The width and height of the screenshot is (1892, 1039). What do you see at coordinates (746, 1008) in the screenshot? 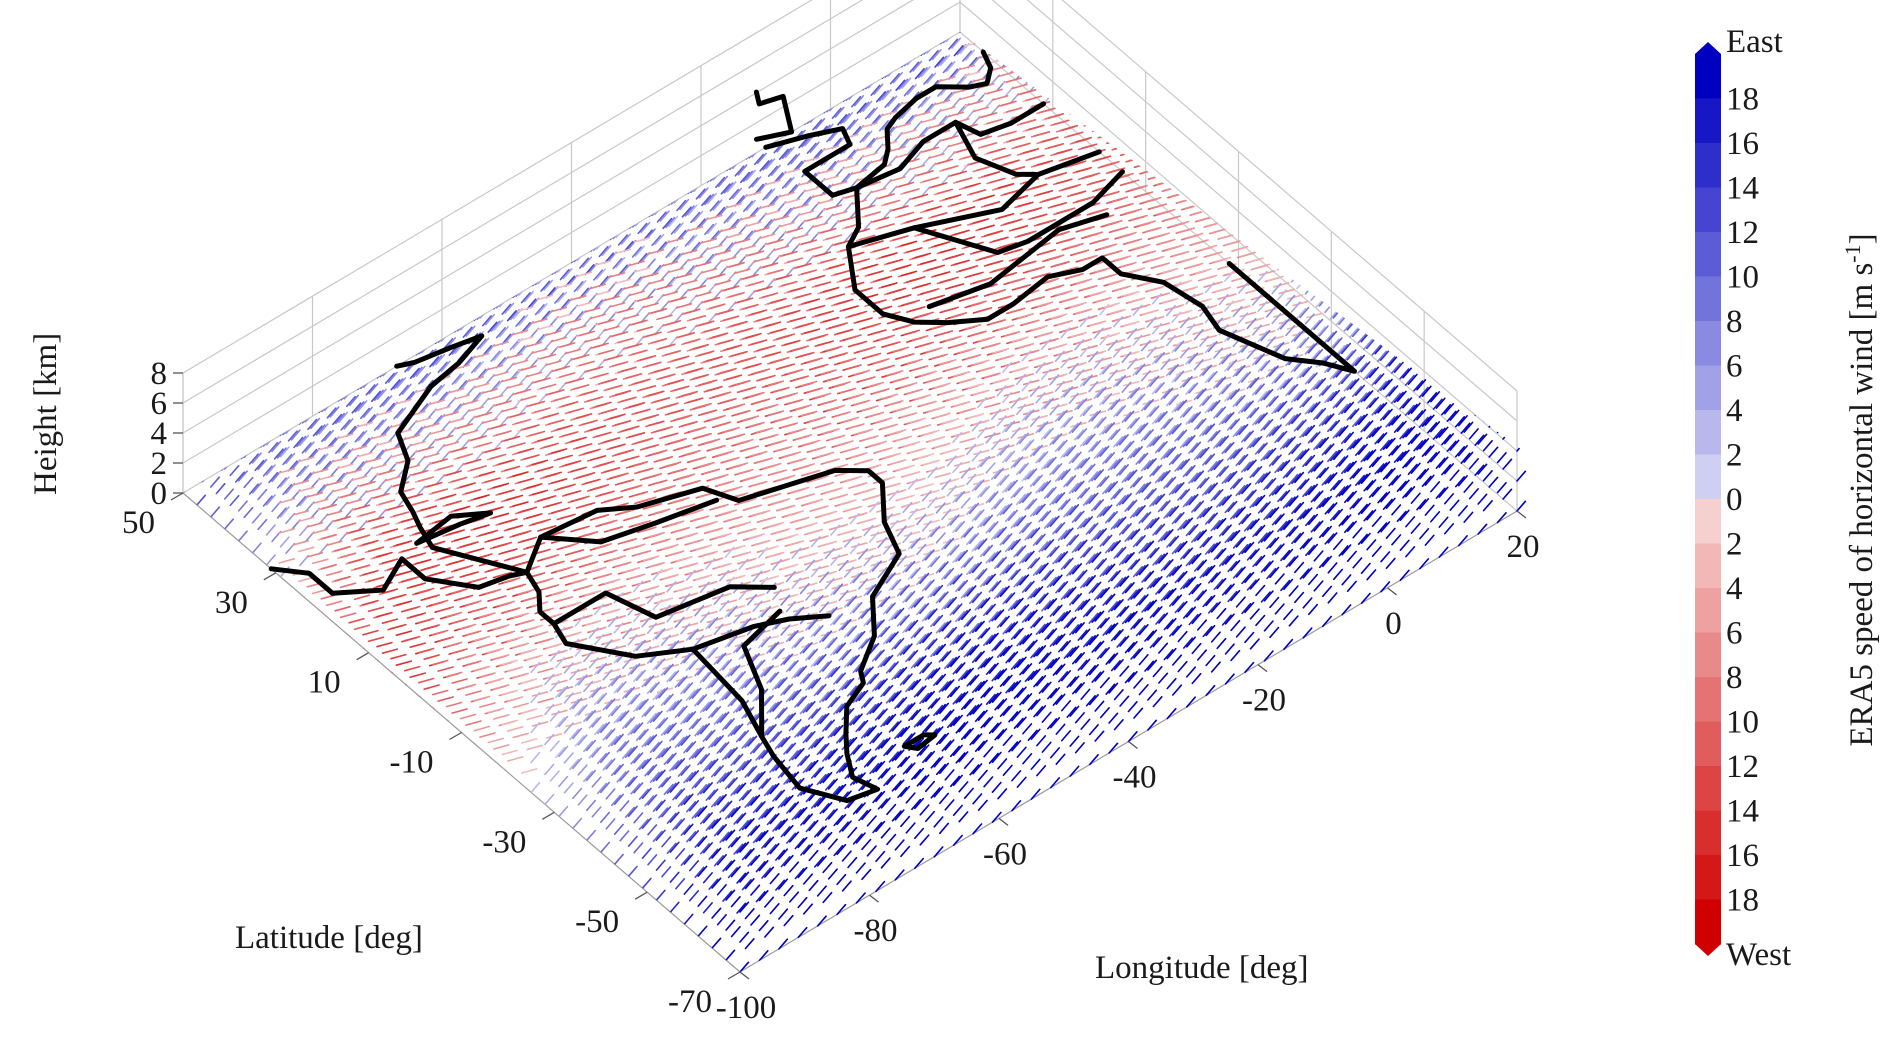
I see `x-tick-label: -100` at bounding box center [746, 1008].